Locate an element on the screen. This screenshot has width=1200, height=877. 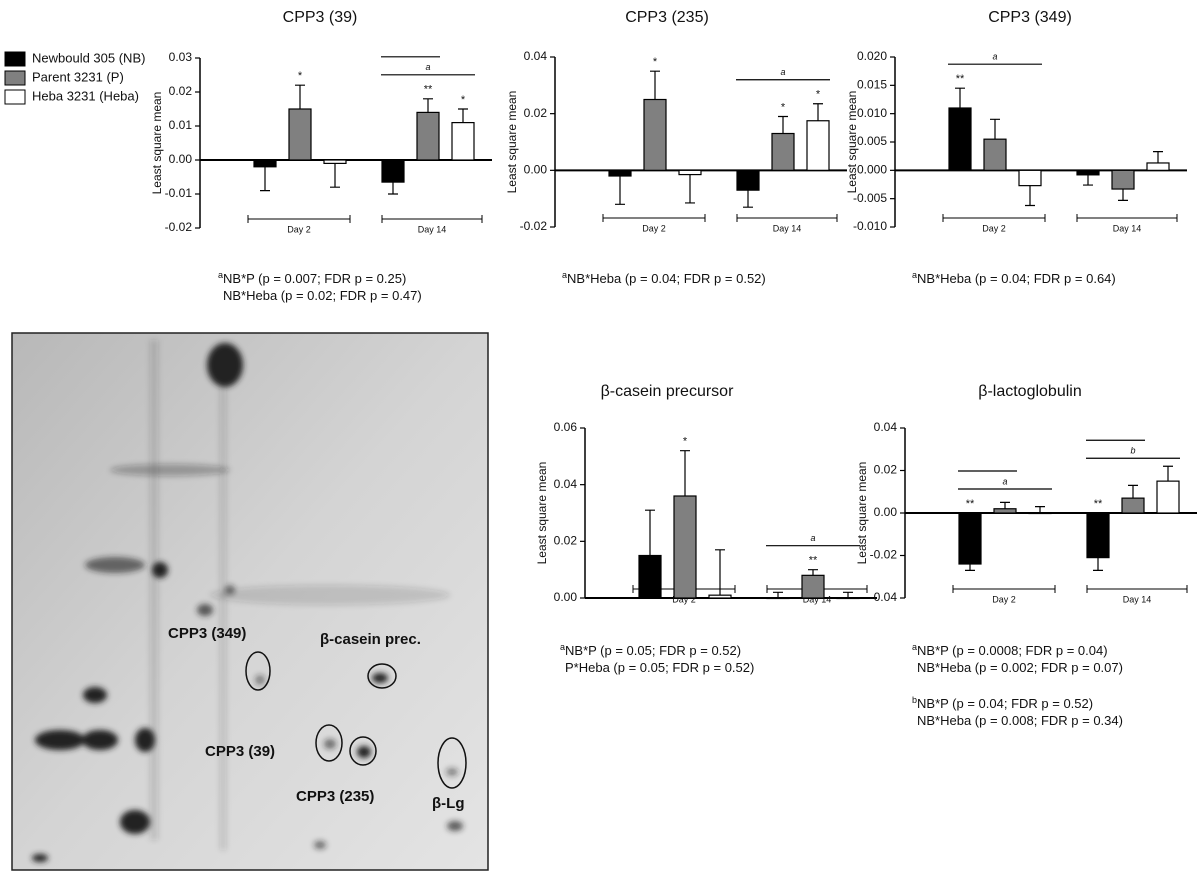
gel-label: CPP3 (349) is located at coordinates (207, 633).